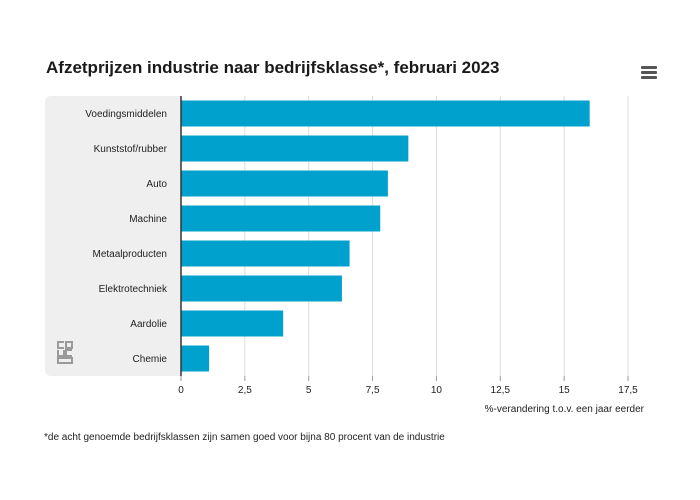  What do you see at coordinates (150, 359) in the screenshot?
I see `category-label: Chemie` at bounding box center [150, 359].